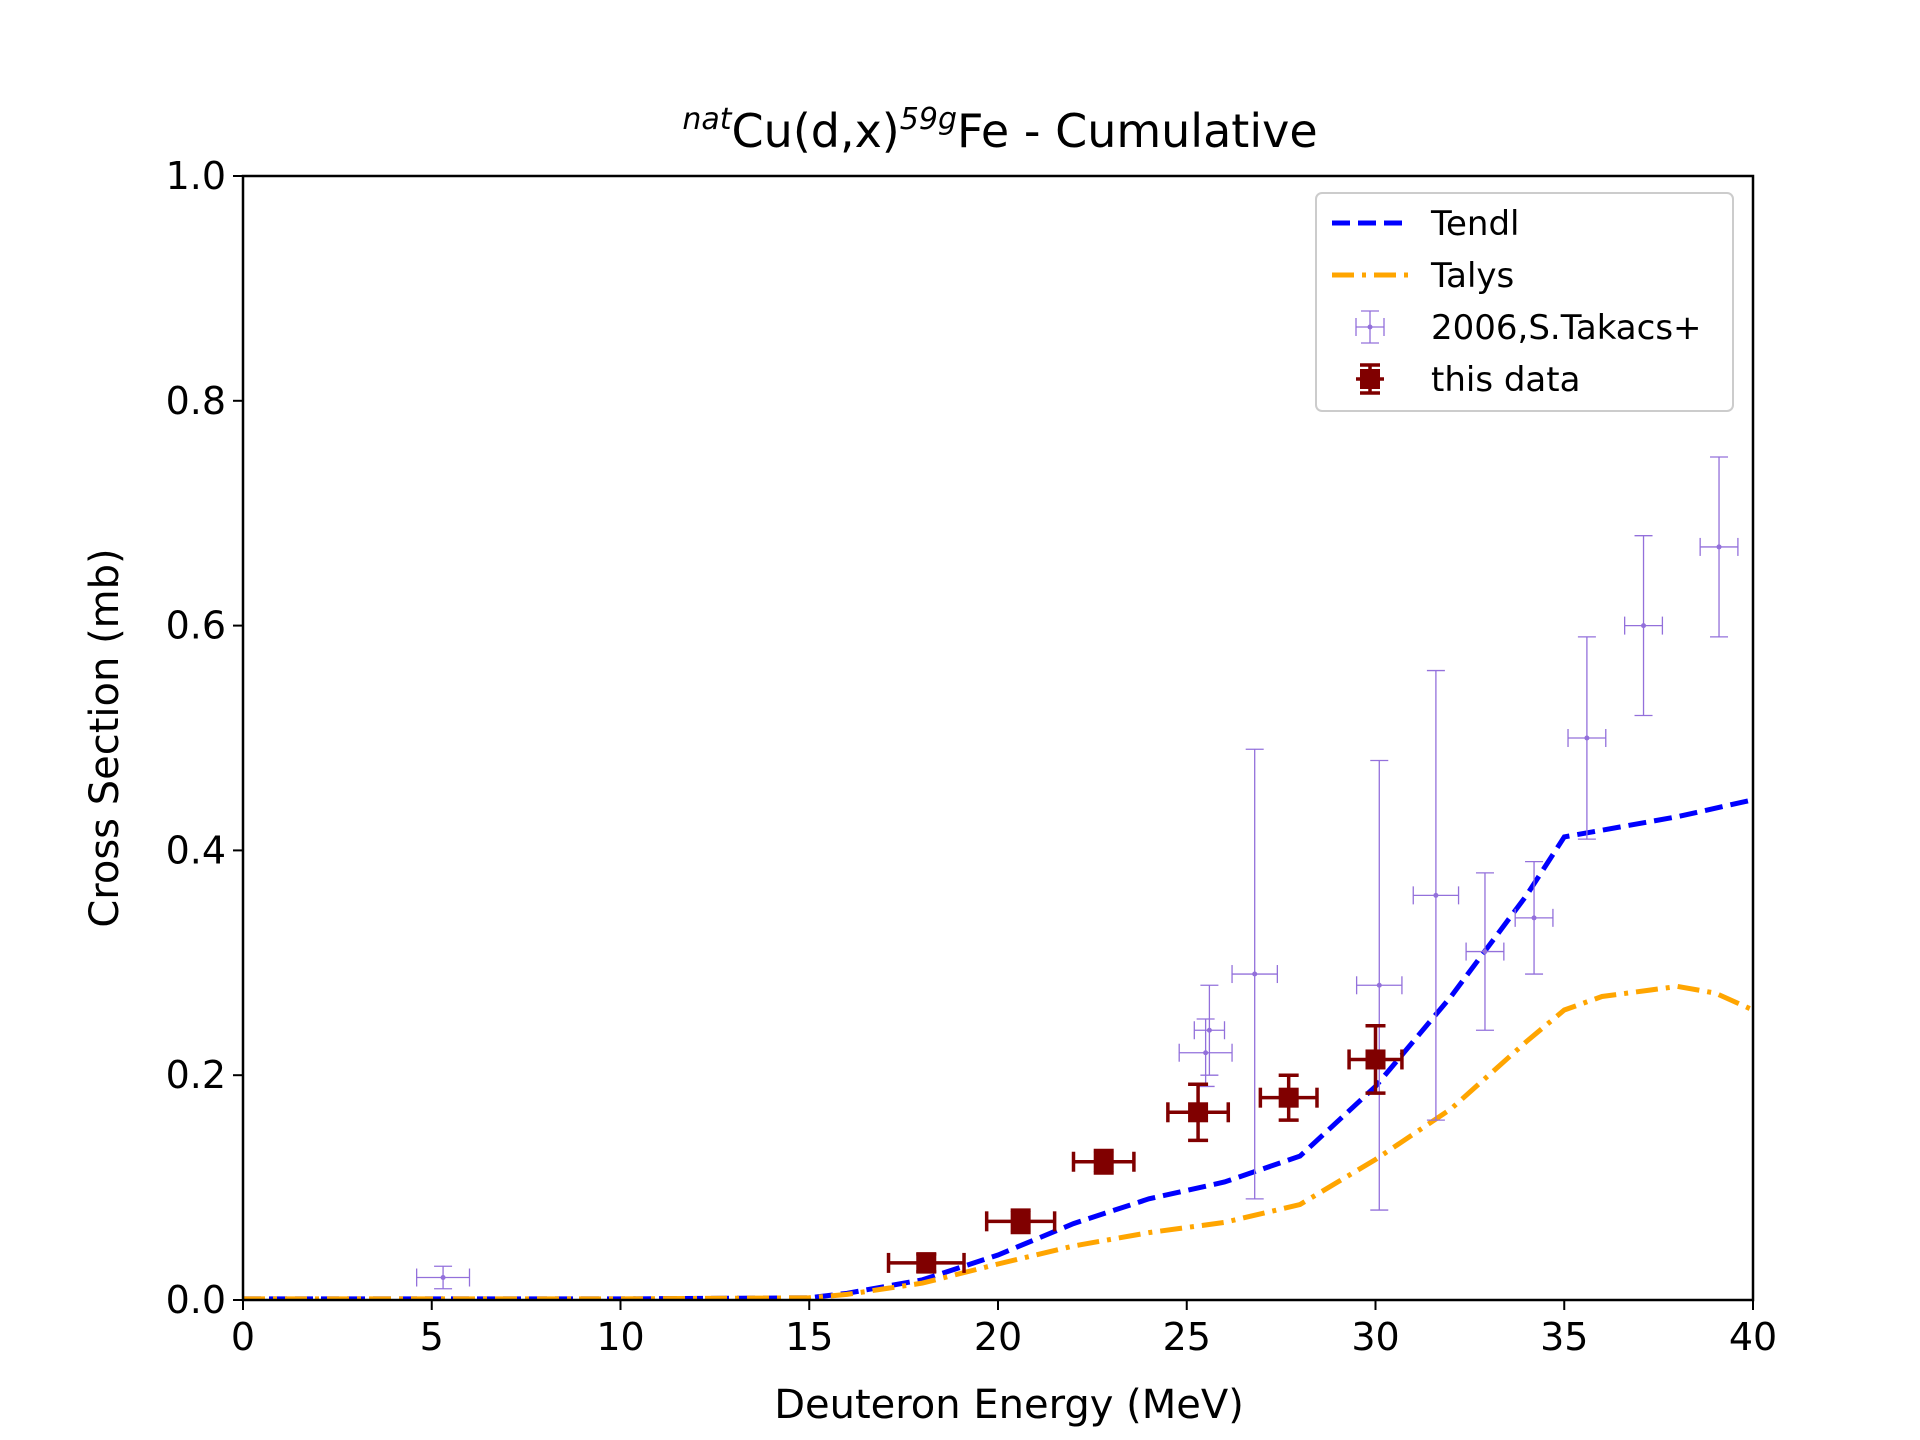 The image size is (1920, 1440). What do you see at coordinates (1375, 1337) in the screenshot?
I see `x-tick-label: 30` at bounding box center [1375, 1337].